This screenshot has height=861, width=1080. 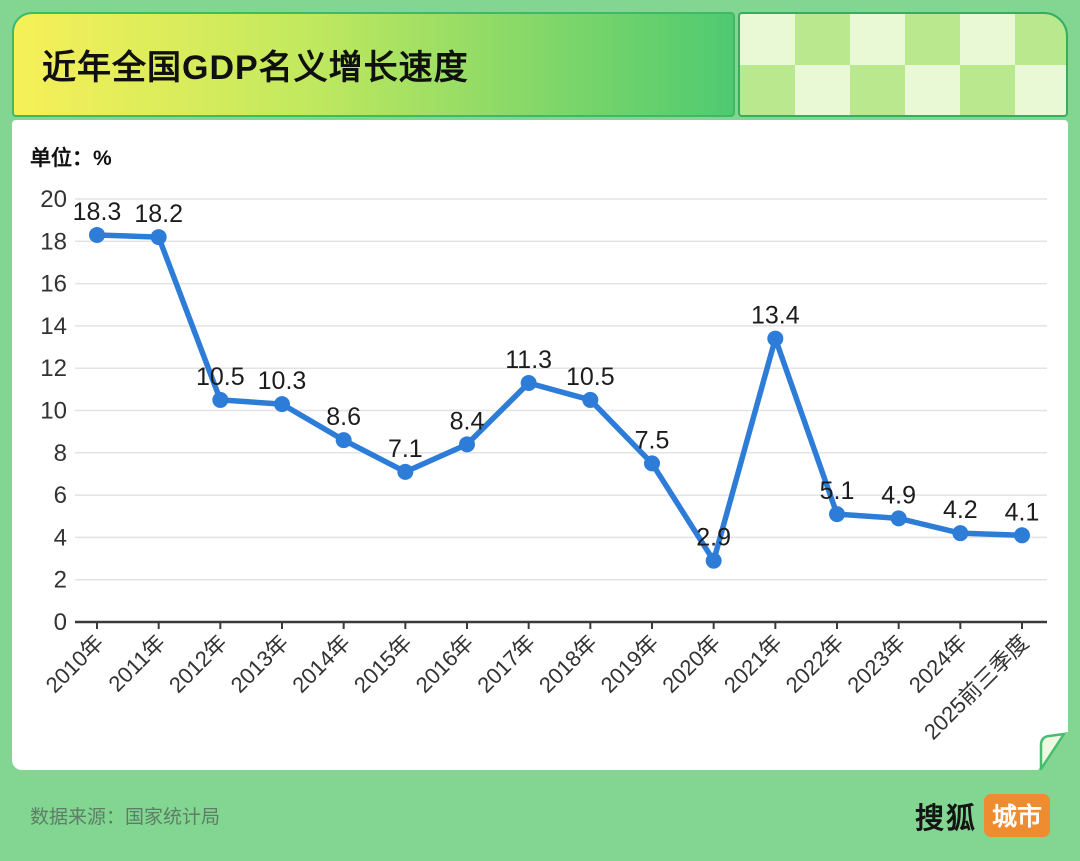 What do you see at coordinates (713, 538) in the screenshot?
I see `data-point-label: 2.9` at bounding box center [713, 538].